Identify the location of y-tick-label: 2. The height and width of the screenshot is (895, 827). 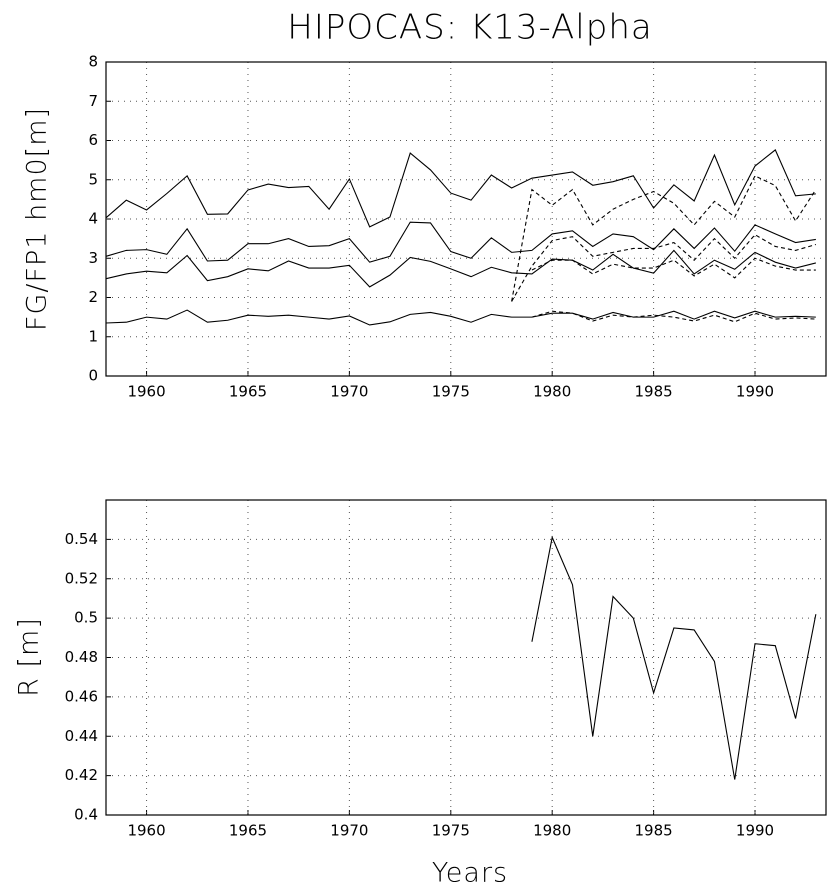
(93, 297).